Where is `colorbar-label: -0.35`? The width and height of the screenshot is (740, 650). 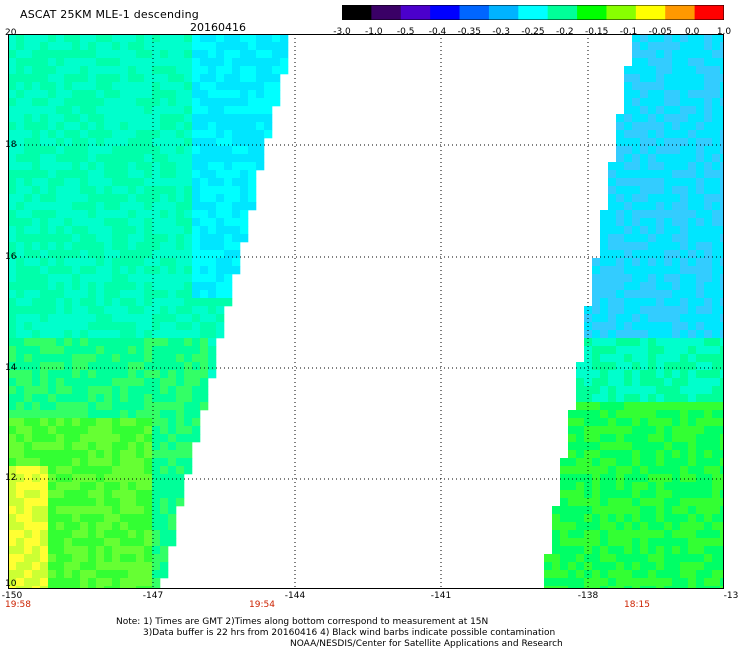 colorbar-label: -0.35 is located at coordinates (469, 32).